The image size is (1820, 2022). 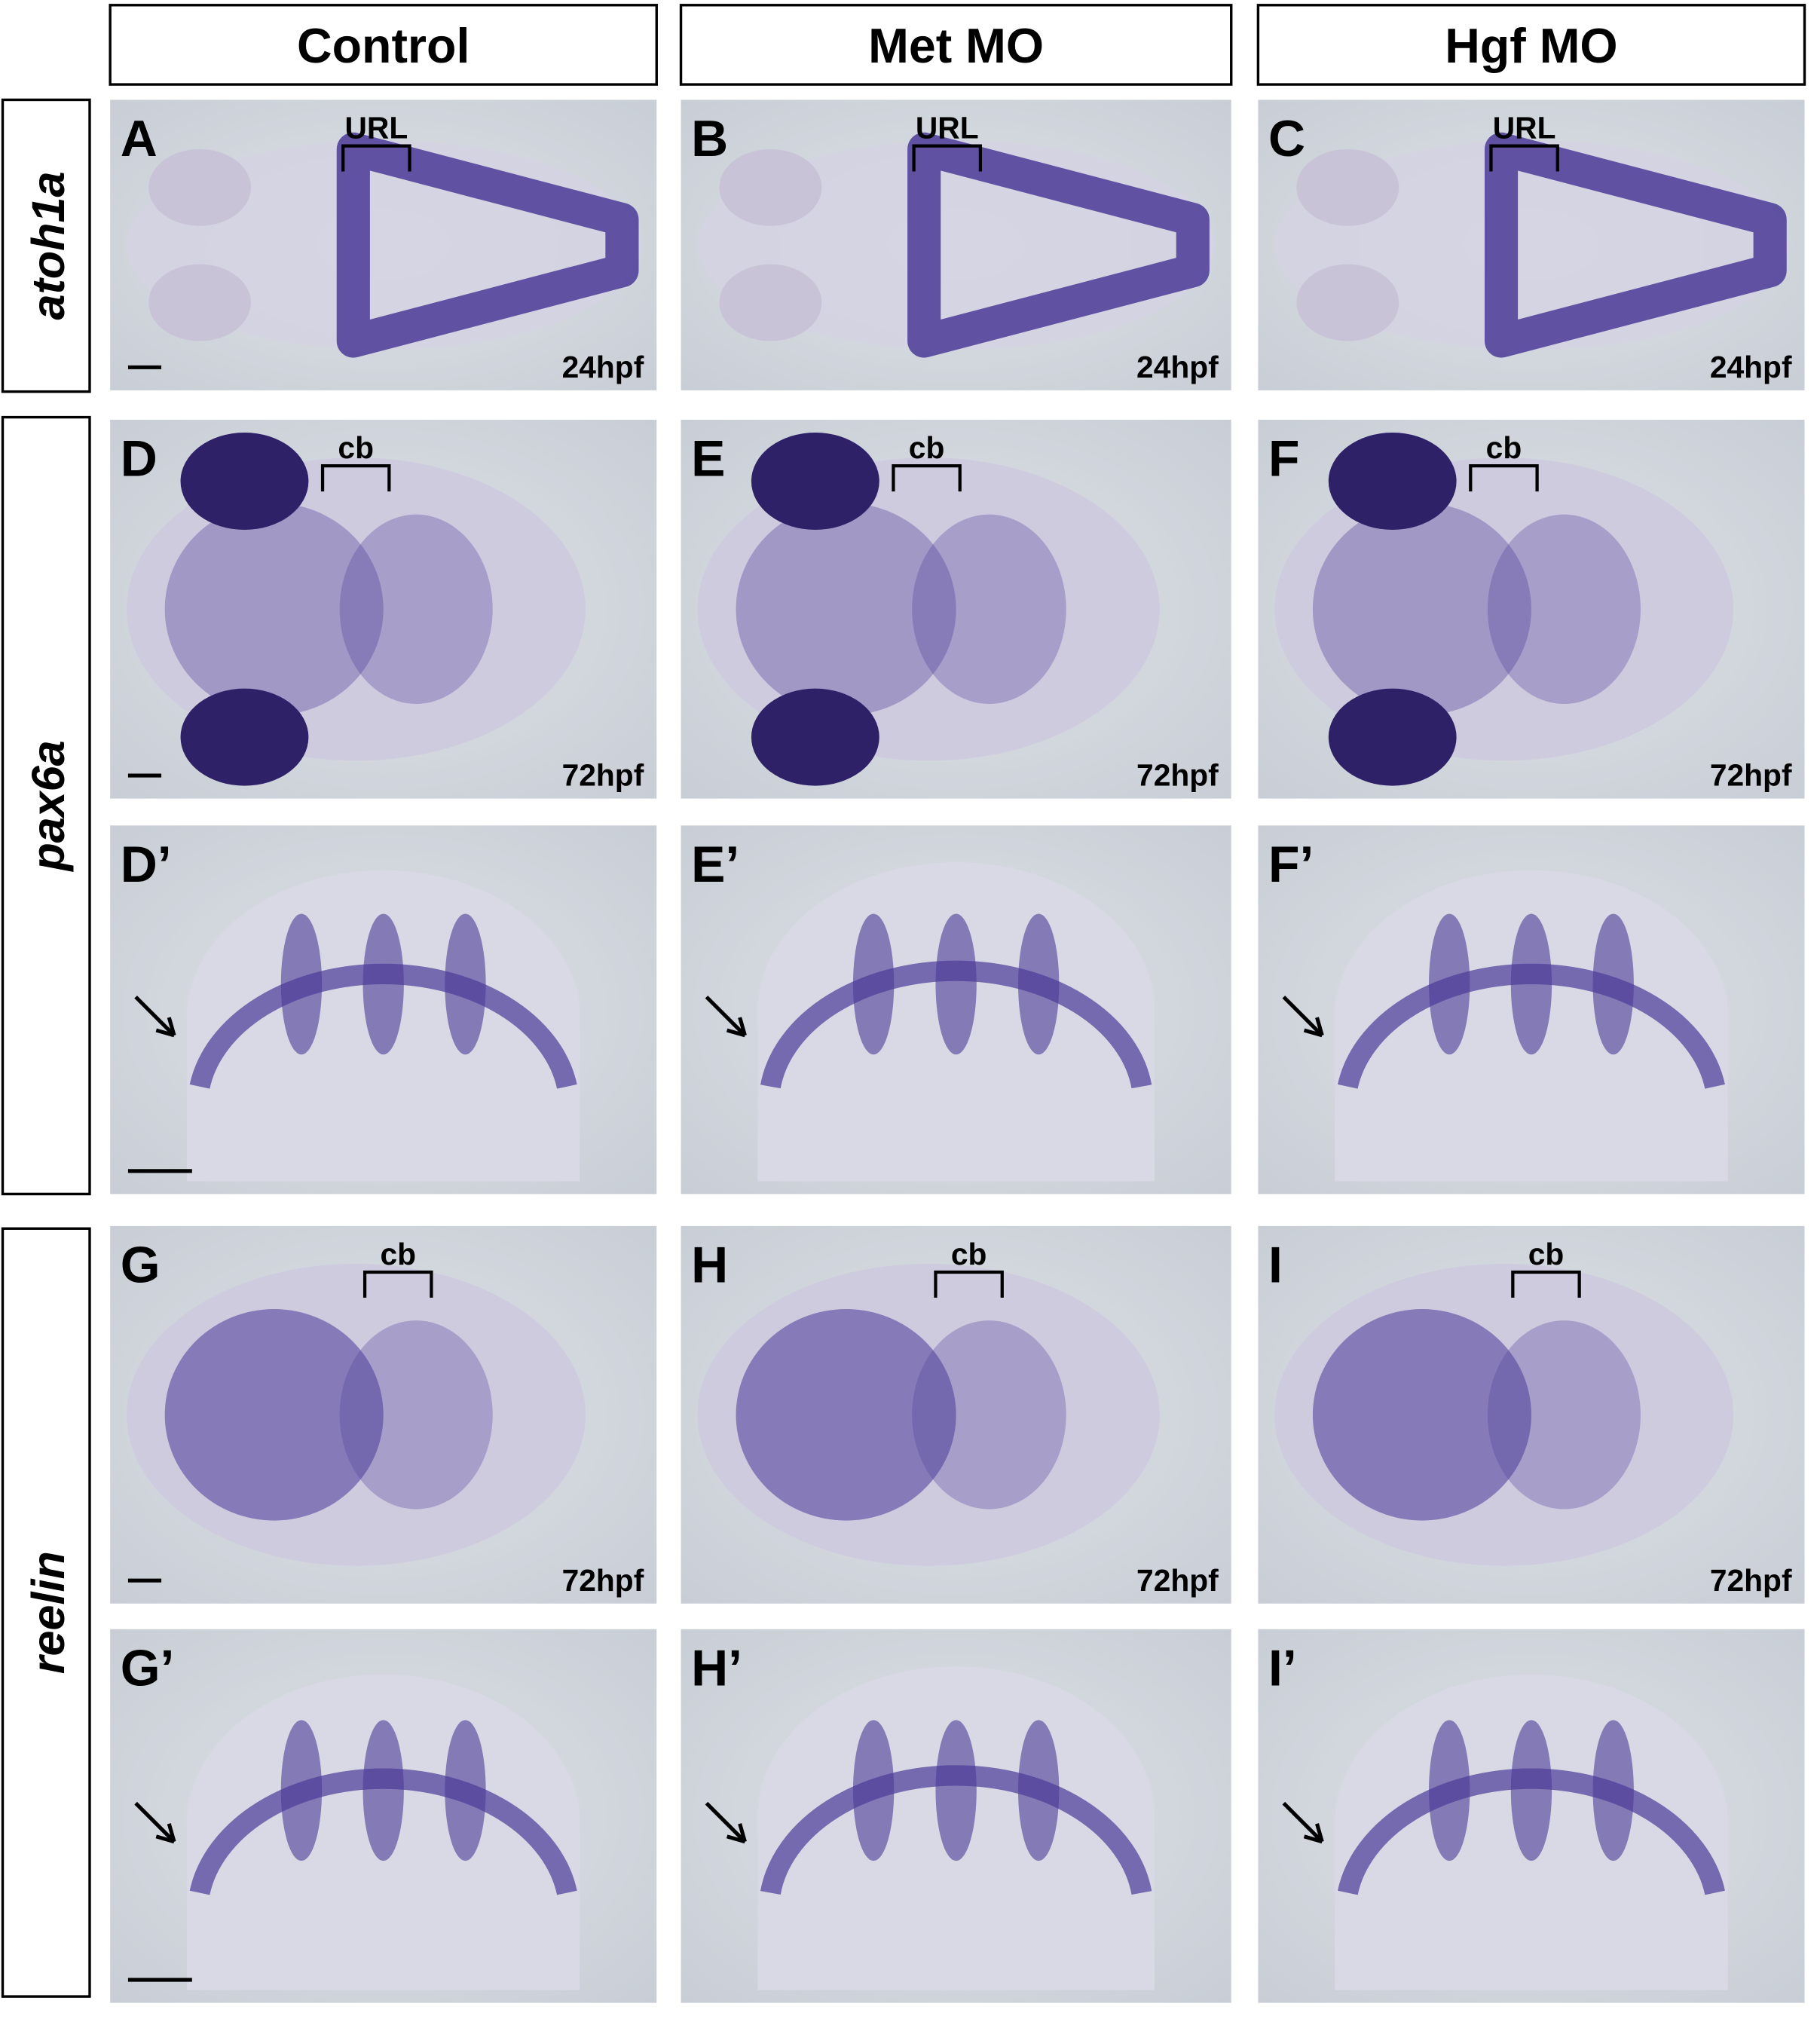 What do you see at coordinates (1531, 1010) in the screenshot?
I see `panel: F’` at bounding box center [1531, 1010].